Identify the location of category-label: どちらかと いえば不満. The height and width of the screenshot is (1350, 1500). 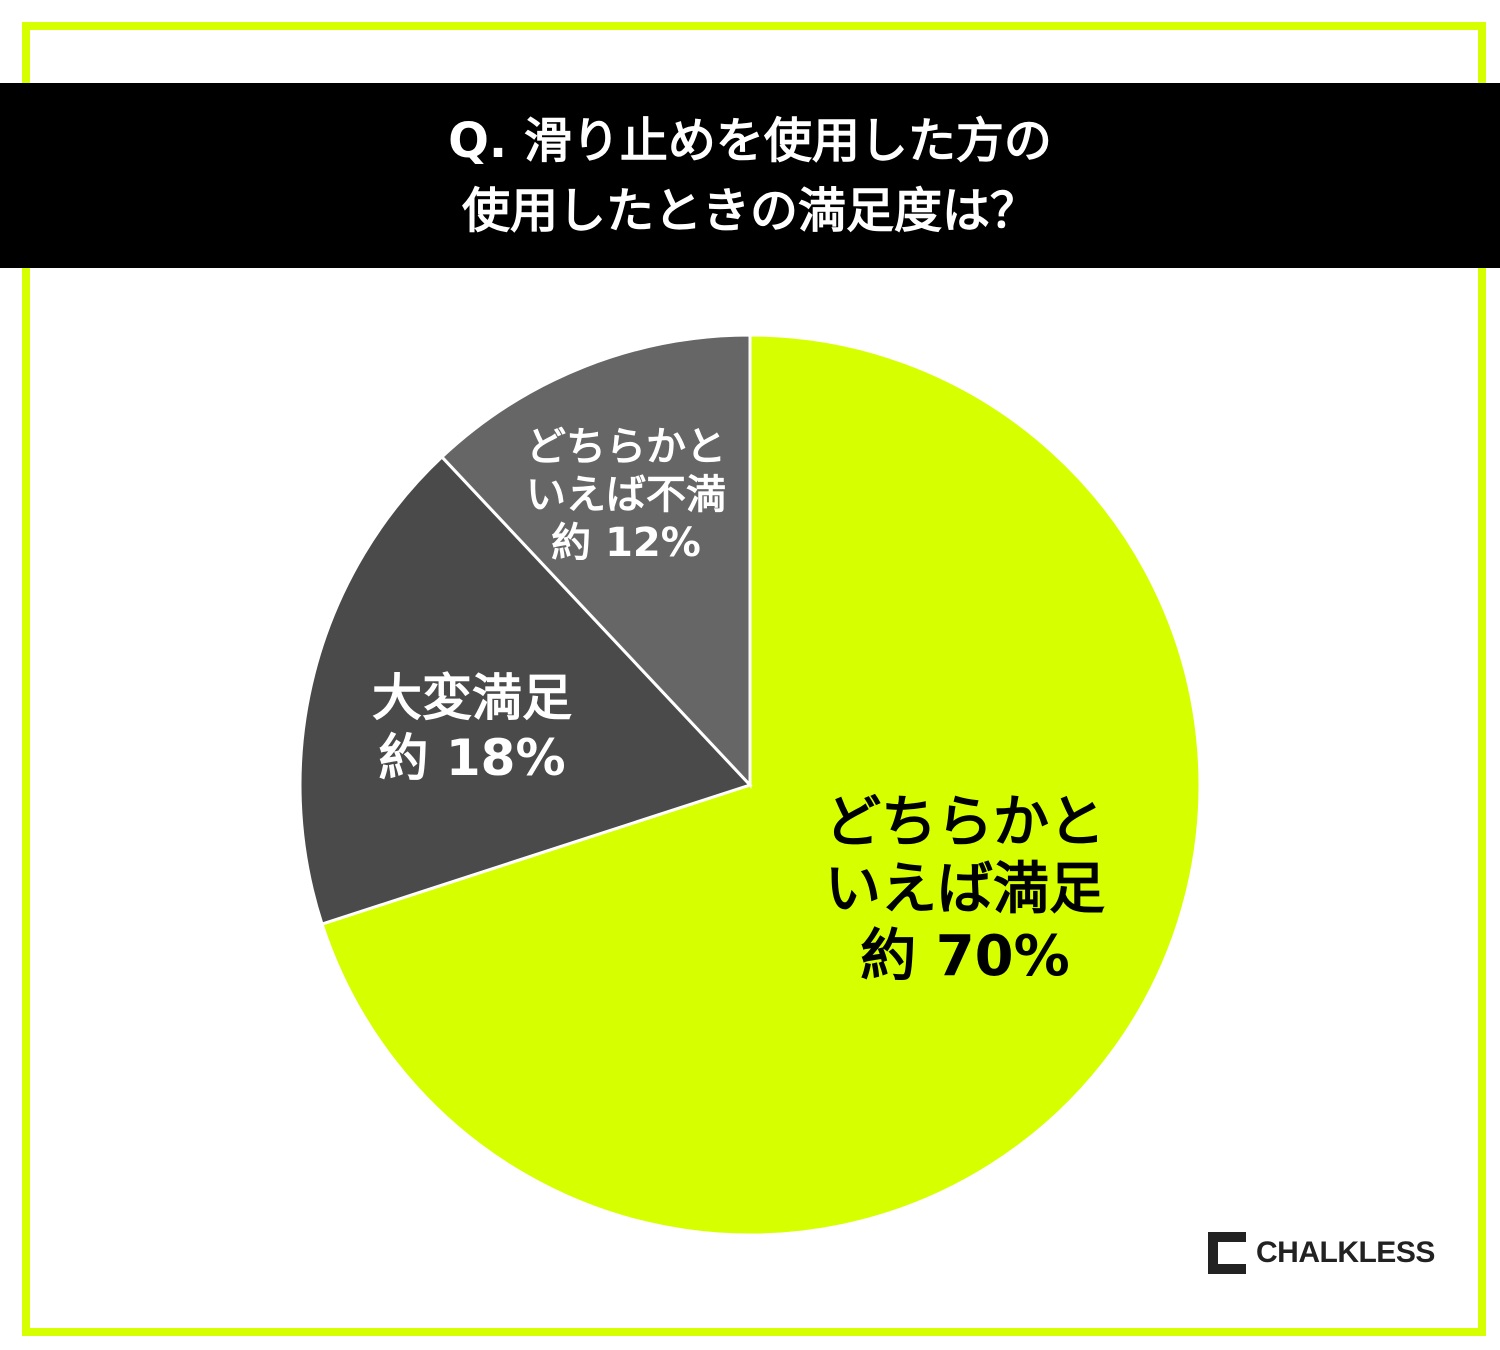
(626, 471).